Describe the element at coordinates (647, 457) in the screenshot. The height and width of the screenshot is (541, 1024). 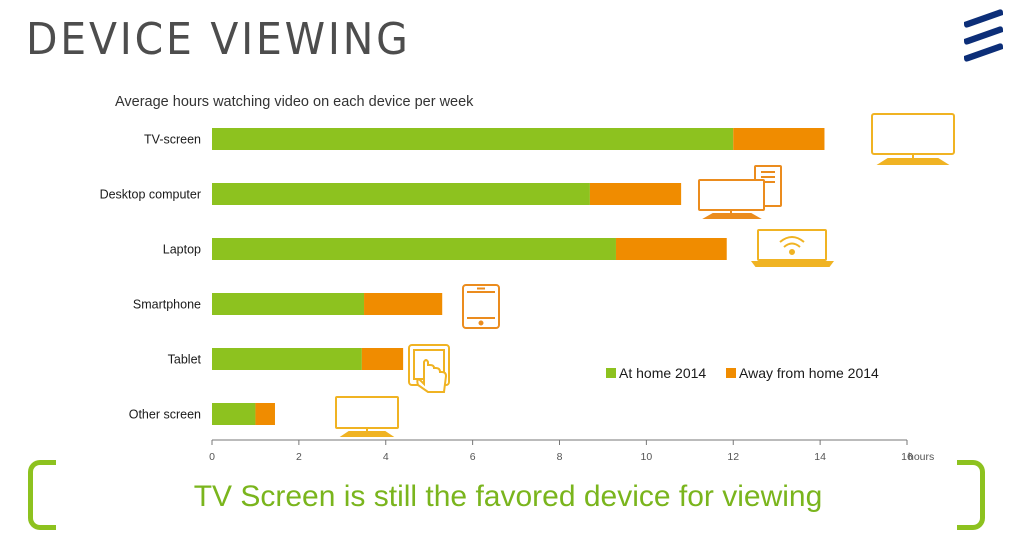
I see `x-tick-label: 10` at that location.